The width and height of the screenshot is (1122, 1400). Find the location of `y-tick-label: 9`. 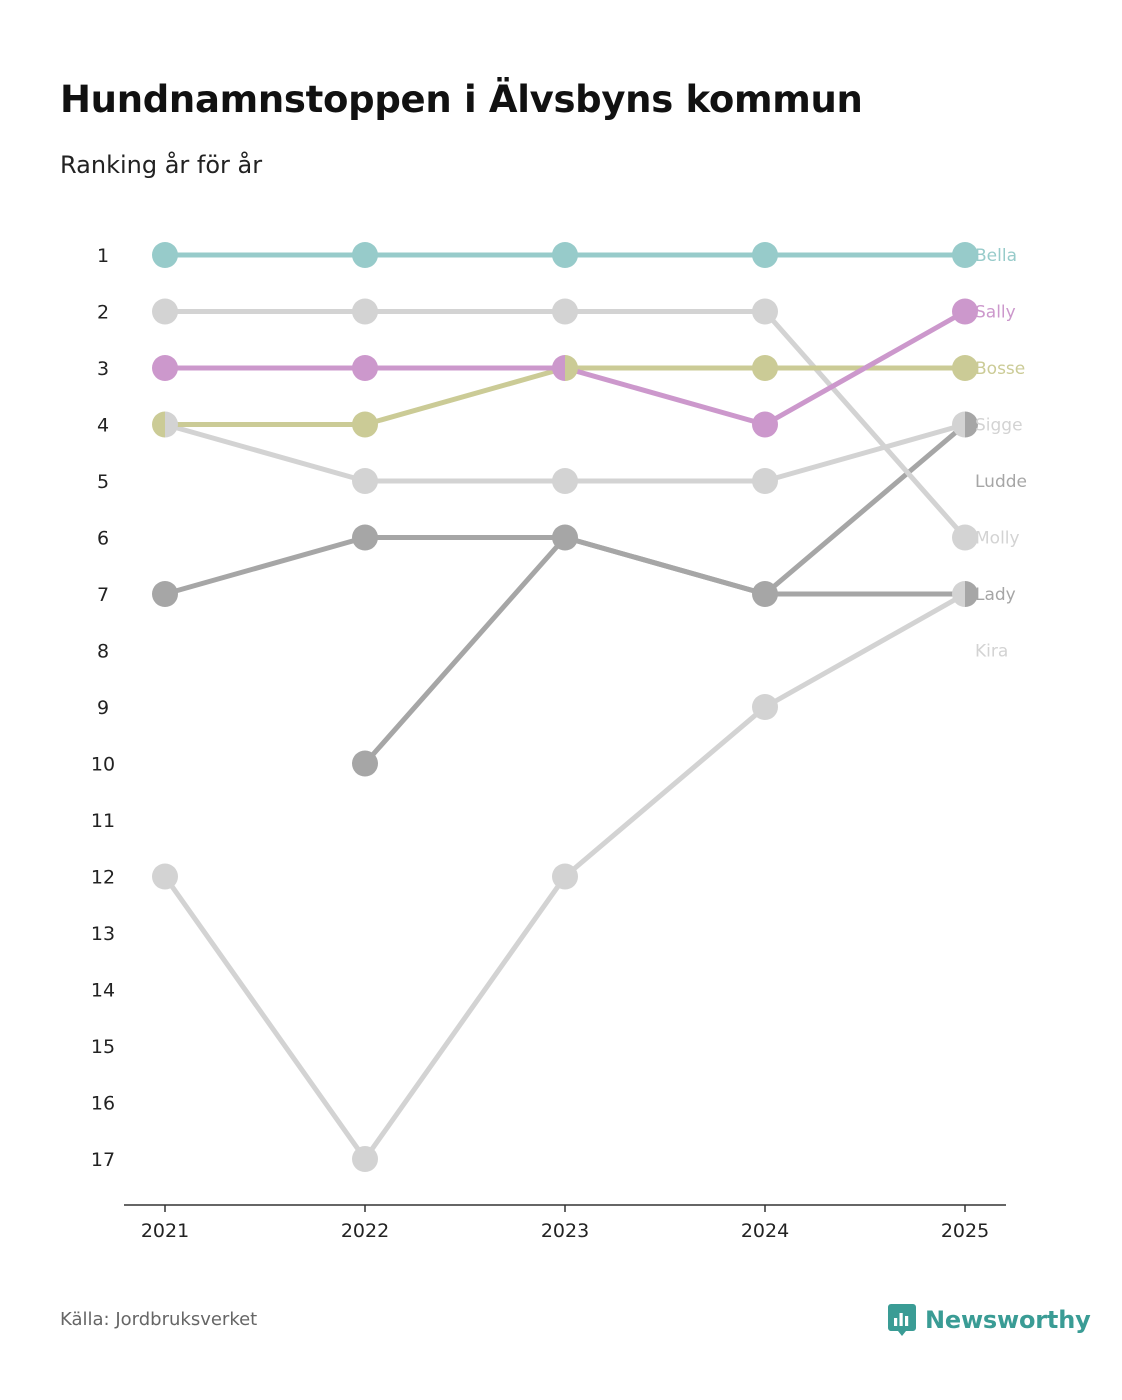

y-tick-label: 9 is located at coordinates (103, 708).